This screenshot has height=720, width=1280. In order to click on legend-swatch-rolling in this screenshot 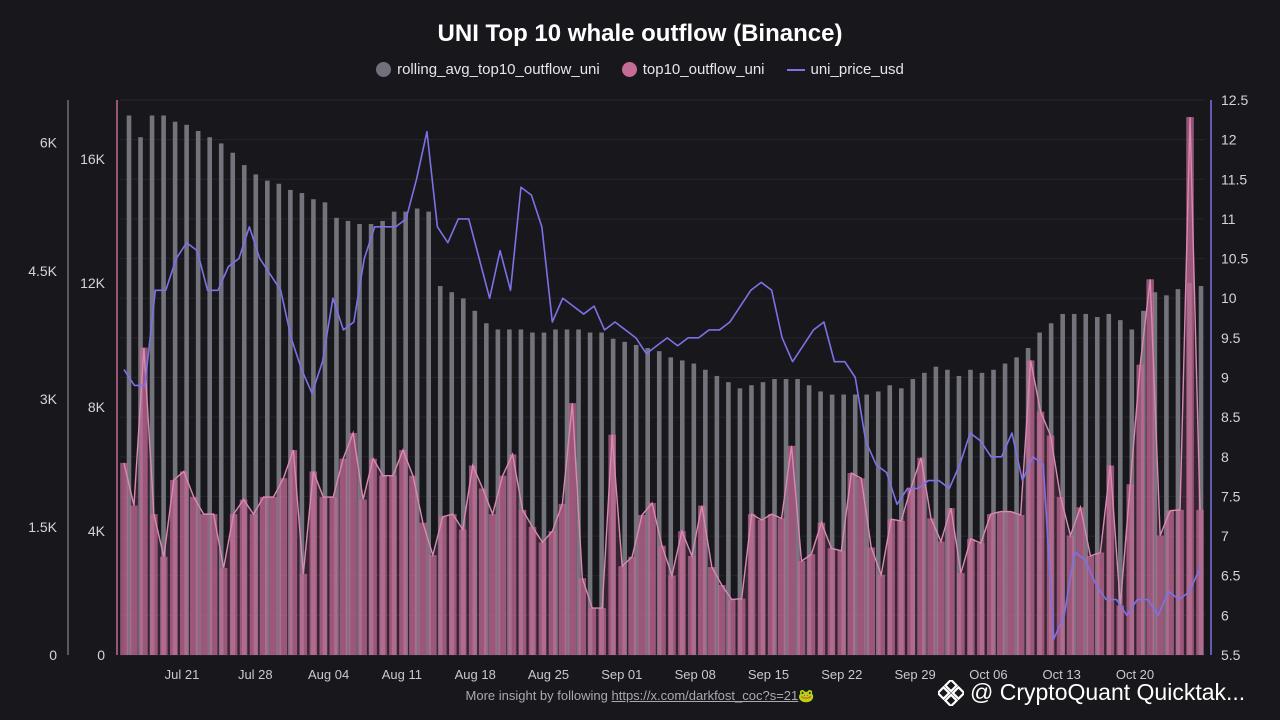, I will do `click(384, 69)`.